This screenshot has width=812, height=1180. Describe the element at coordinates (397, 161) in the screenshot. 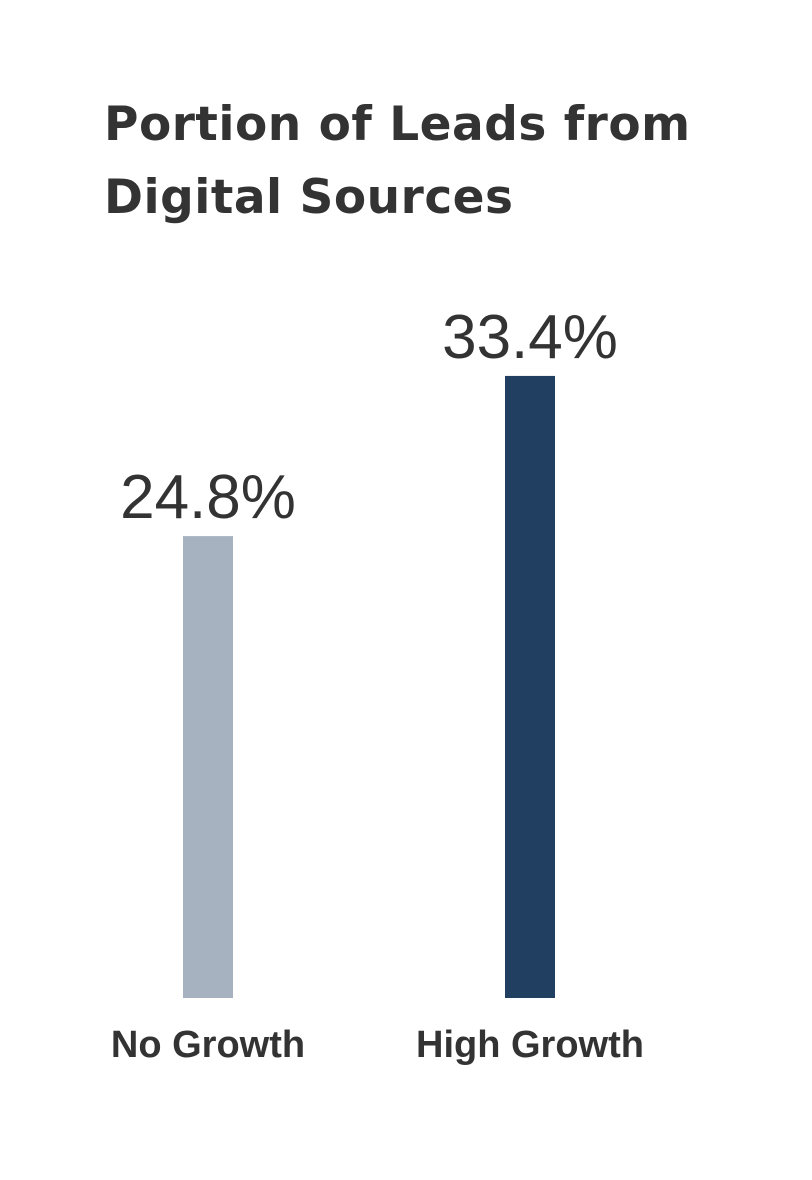

I see `chart-title: Portion of Leads from Digital Sources` at that location.